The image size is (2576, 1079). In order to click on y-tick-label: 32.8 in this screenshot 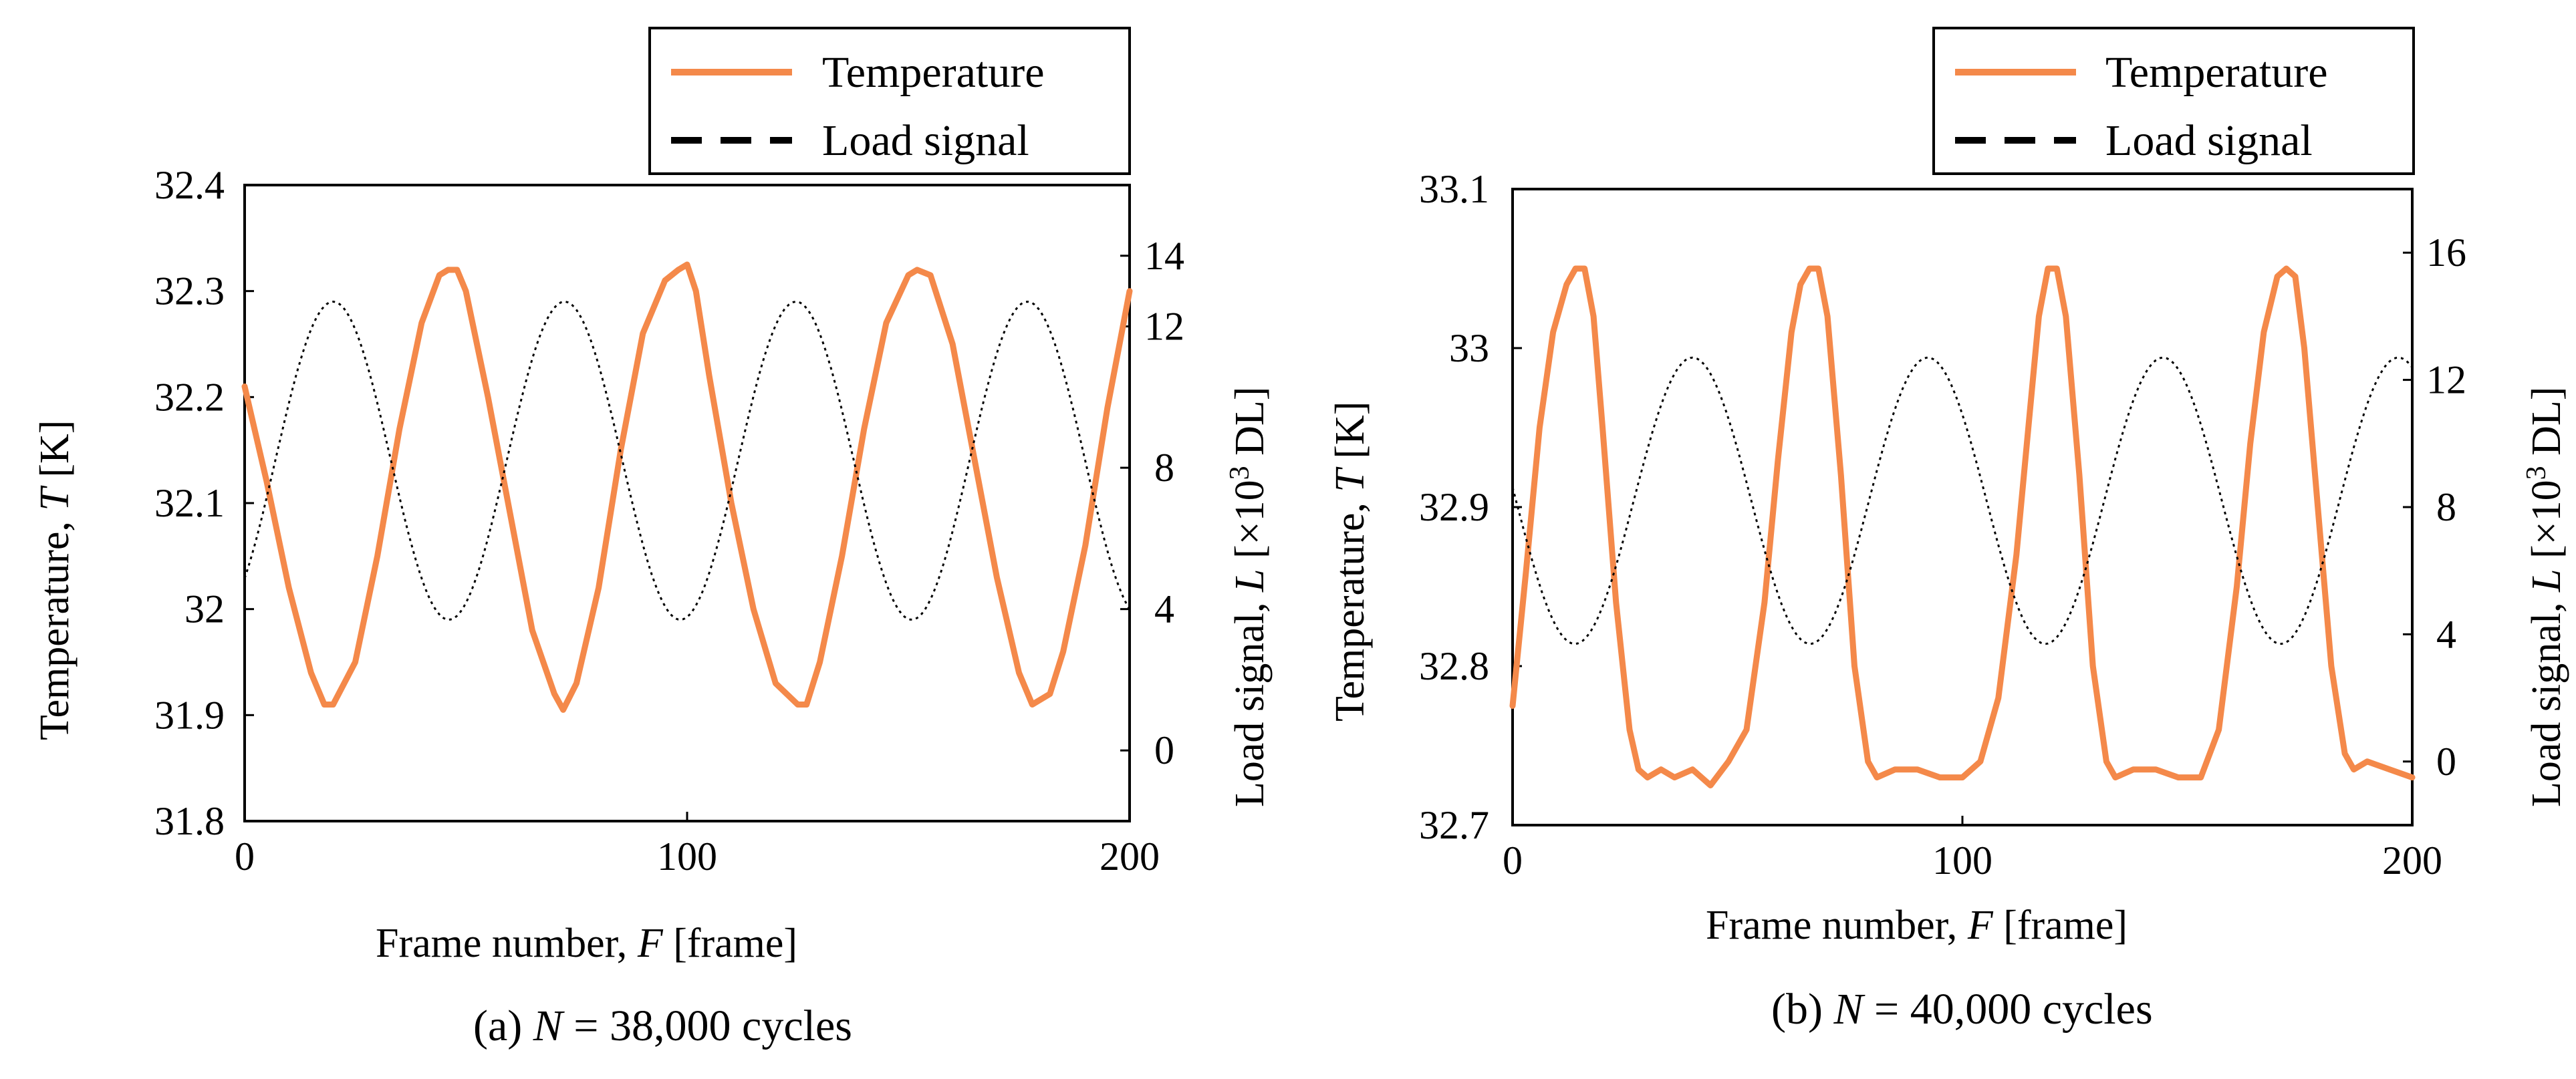, I will do `click(1454, 666)`.